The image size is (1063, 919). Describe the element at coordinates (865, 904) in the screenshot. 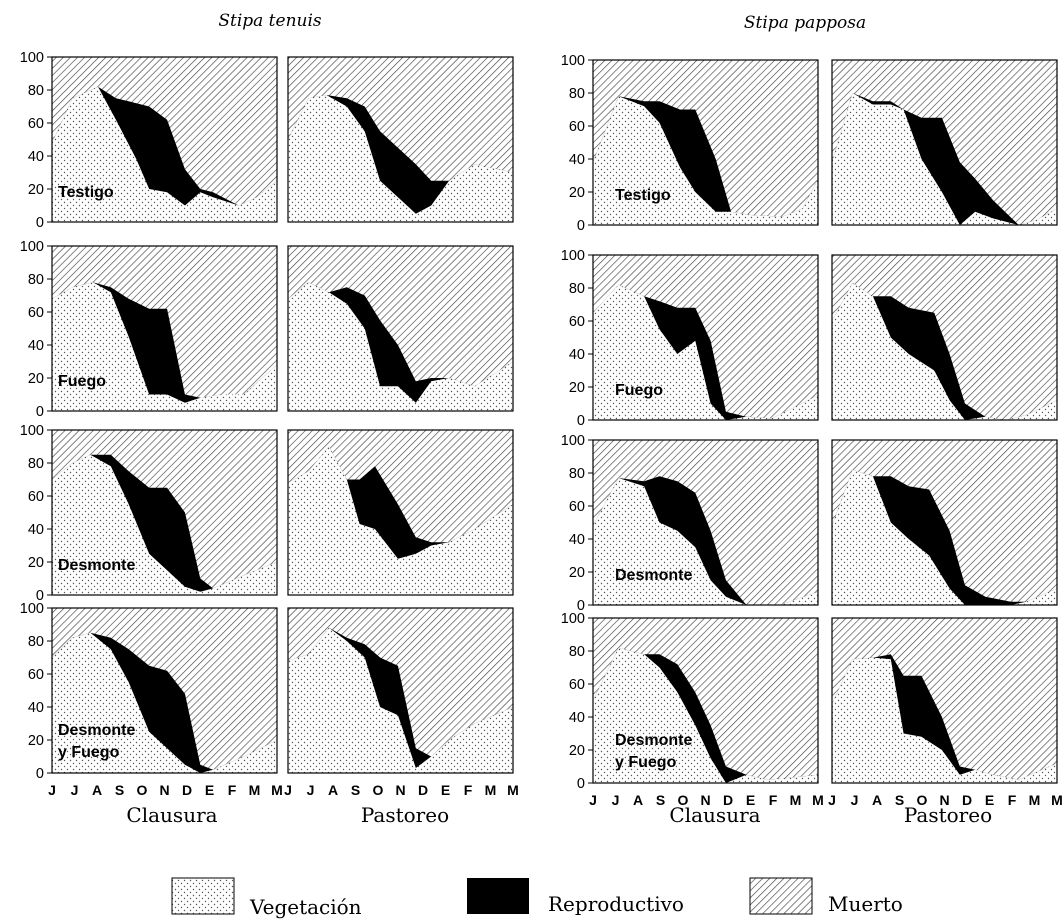

I see `legend-label-muerto: Muerto` at that location.